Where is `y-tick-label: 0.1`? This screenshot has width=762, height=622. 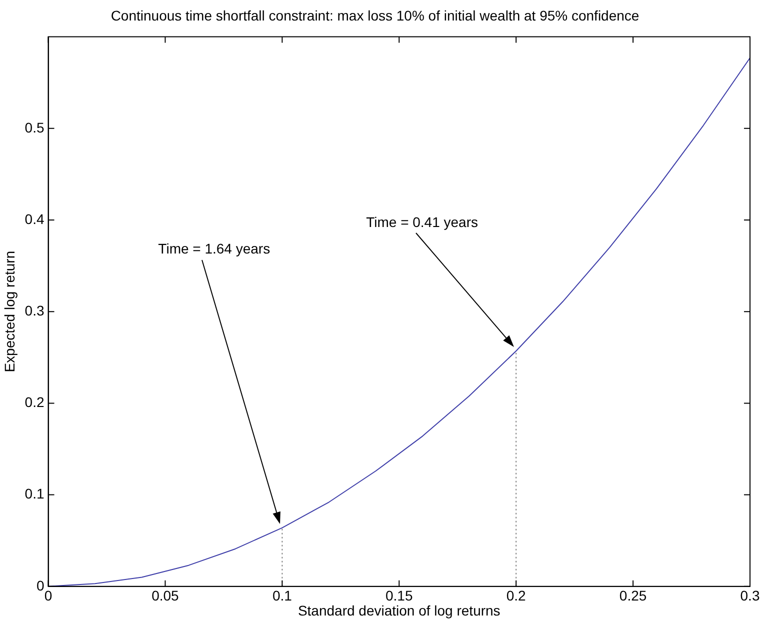
y-tick-label: 0.1 is located at coordinates (34, 494).